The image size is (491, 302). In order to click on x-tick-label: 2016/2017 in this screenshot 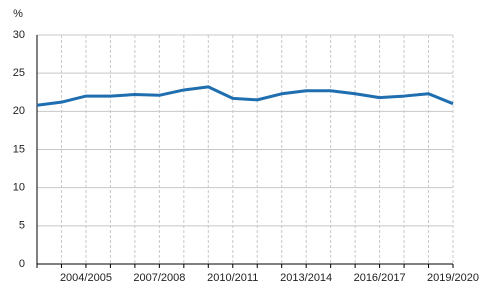, I will do `click(380, 278)`.